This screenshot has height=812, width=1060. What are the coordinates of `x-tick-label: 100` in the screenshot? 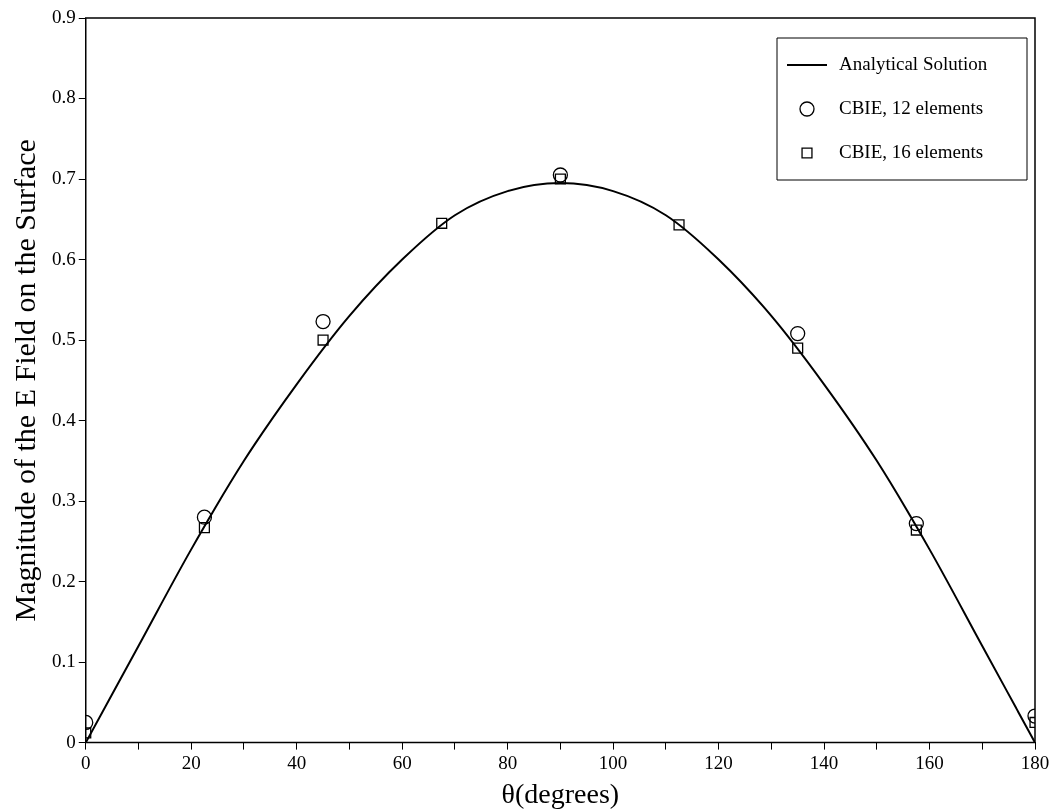 It's located at (613, 762).